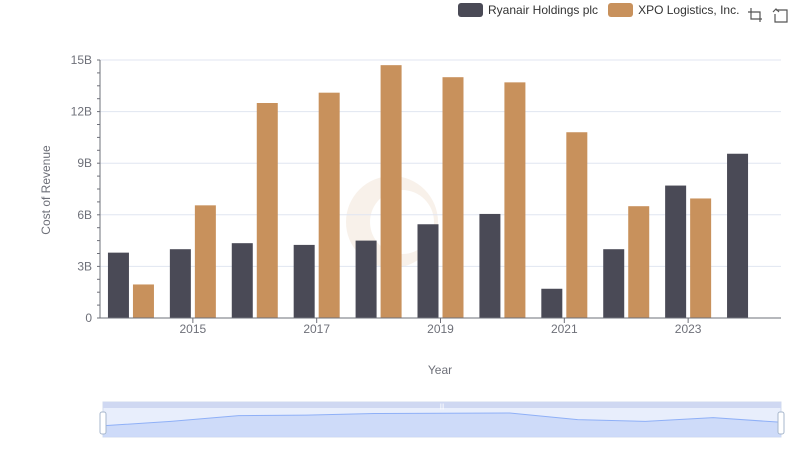 Image resolution: width=800 pixels, height=461 pixels. I want to click on bar-xpo-2018, so click(391, 191).